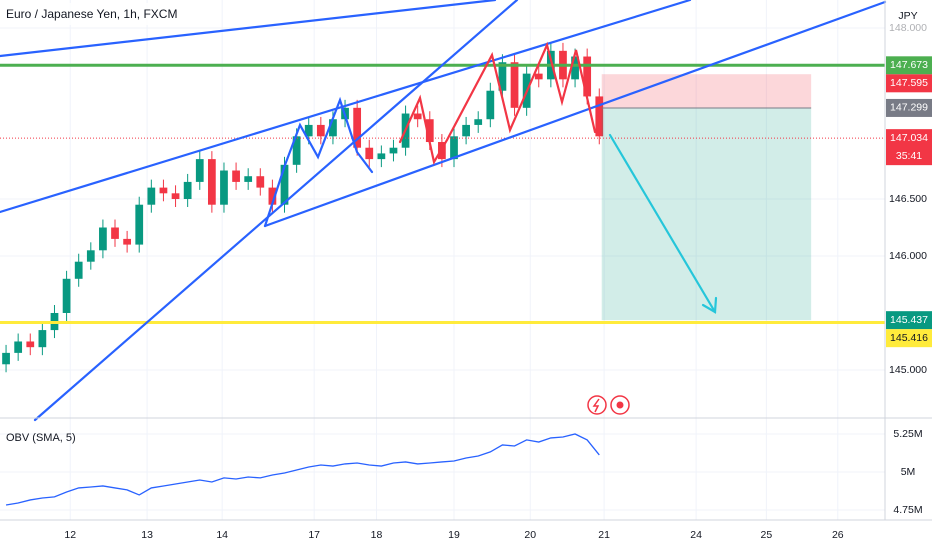 This screenshot has height=550, width=932. I want to click on price-tag-label: 147.673, so click(909, 65).